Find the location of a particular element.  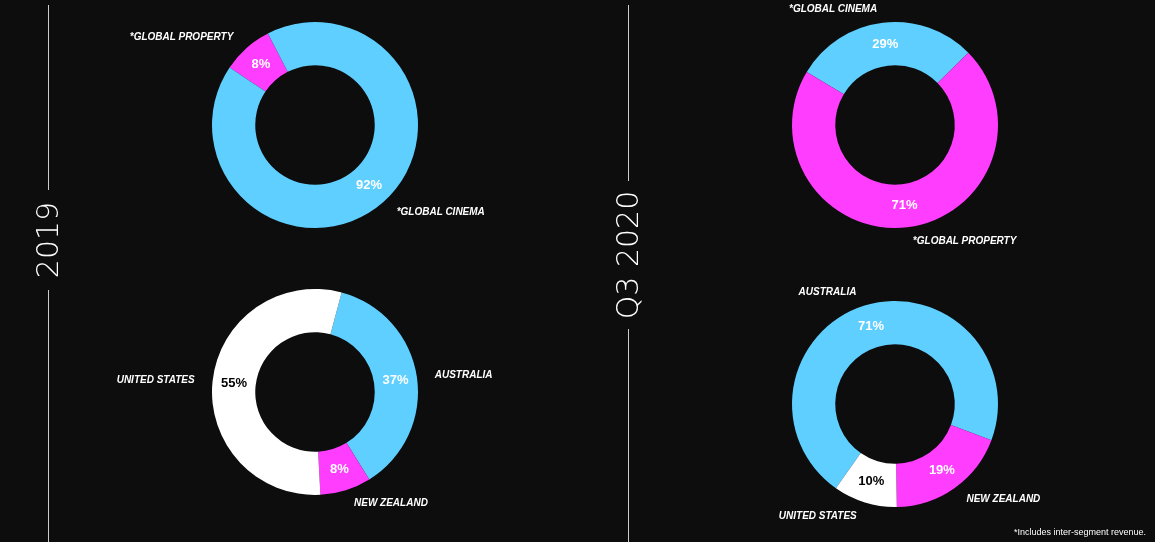

data-label: 10% is located at coordinates (871, 481).